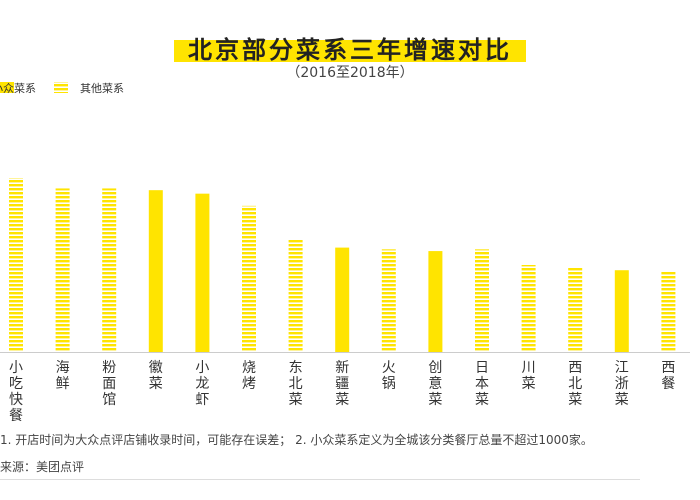 Image resolution: width=700 pixels, height=500 pixels. Describe the element at coordinates (482, 384) in the screenshot. I see `category-label-10: 日本菜` at that location.